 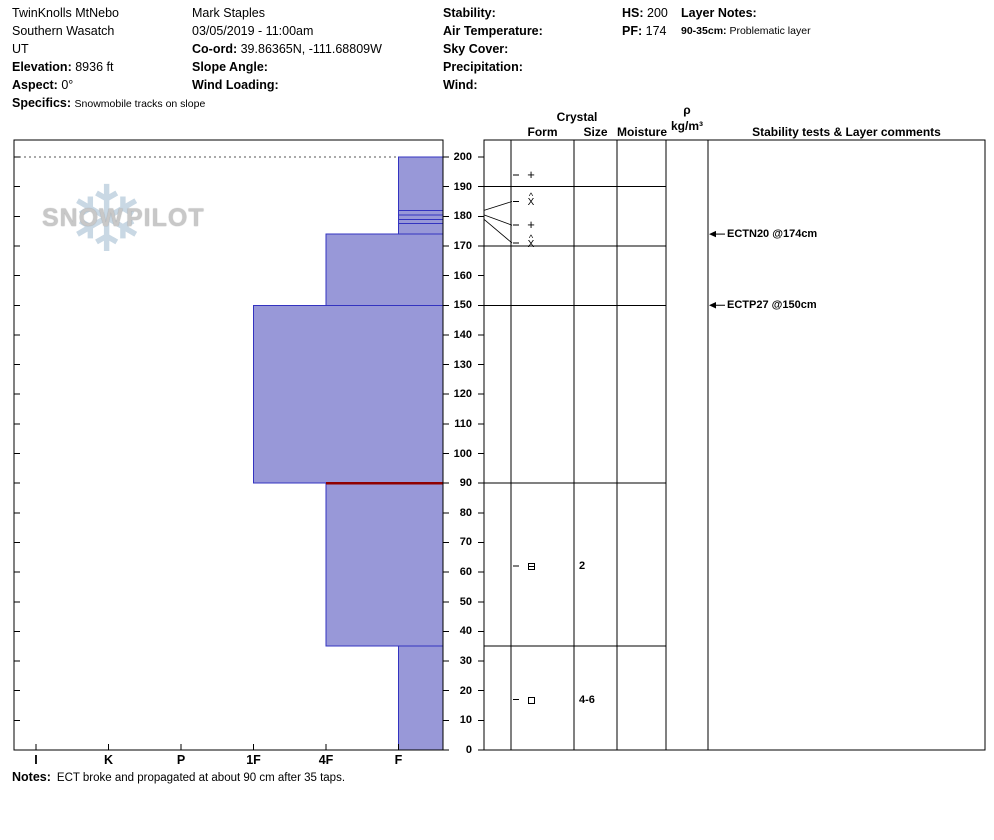 I want to click on grain-form-cell, so click(x=531, y=699).